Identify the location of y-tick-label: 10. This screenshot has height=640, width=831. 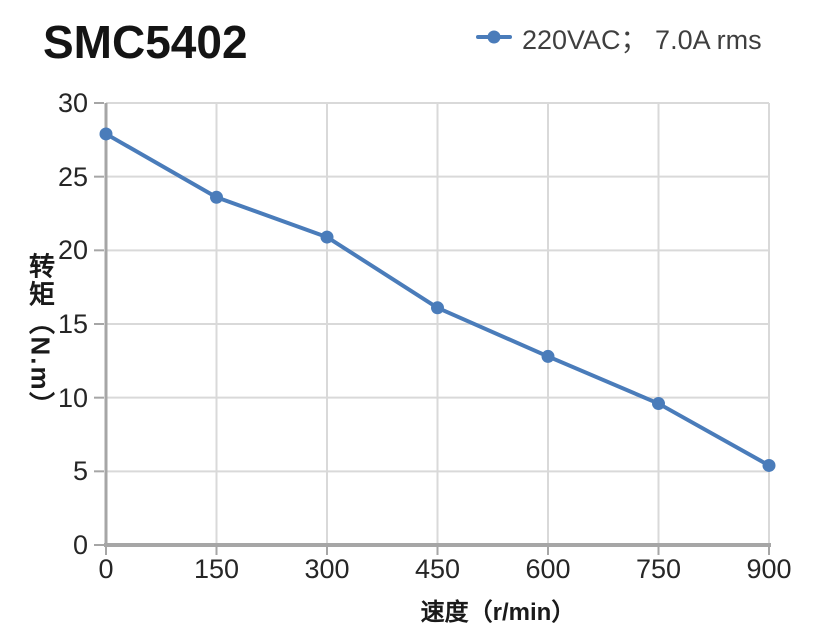
(72, 397).